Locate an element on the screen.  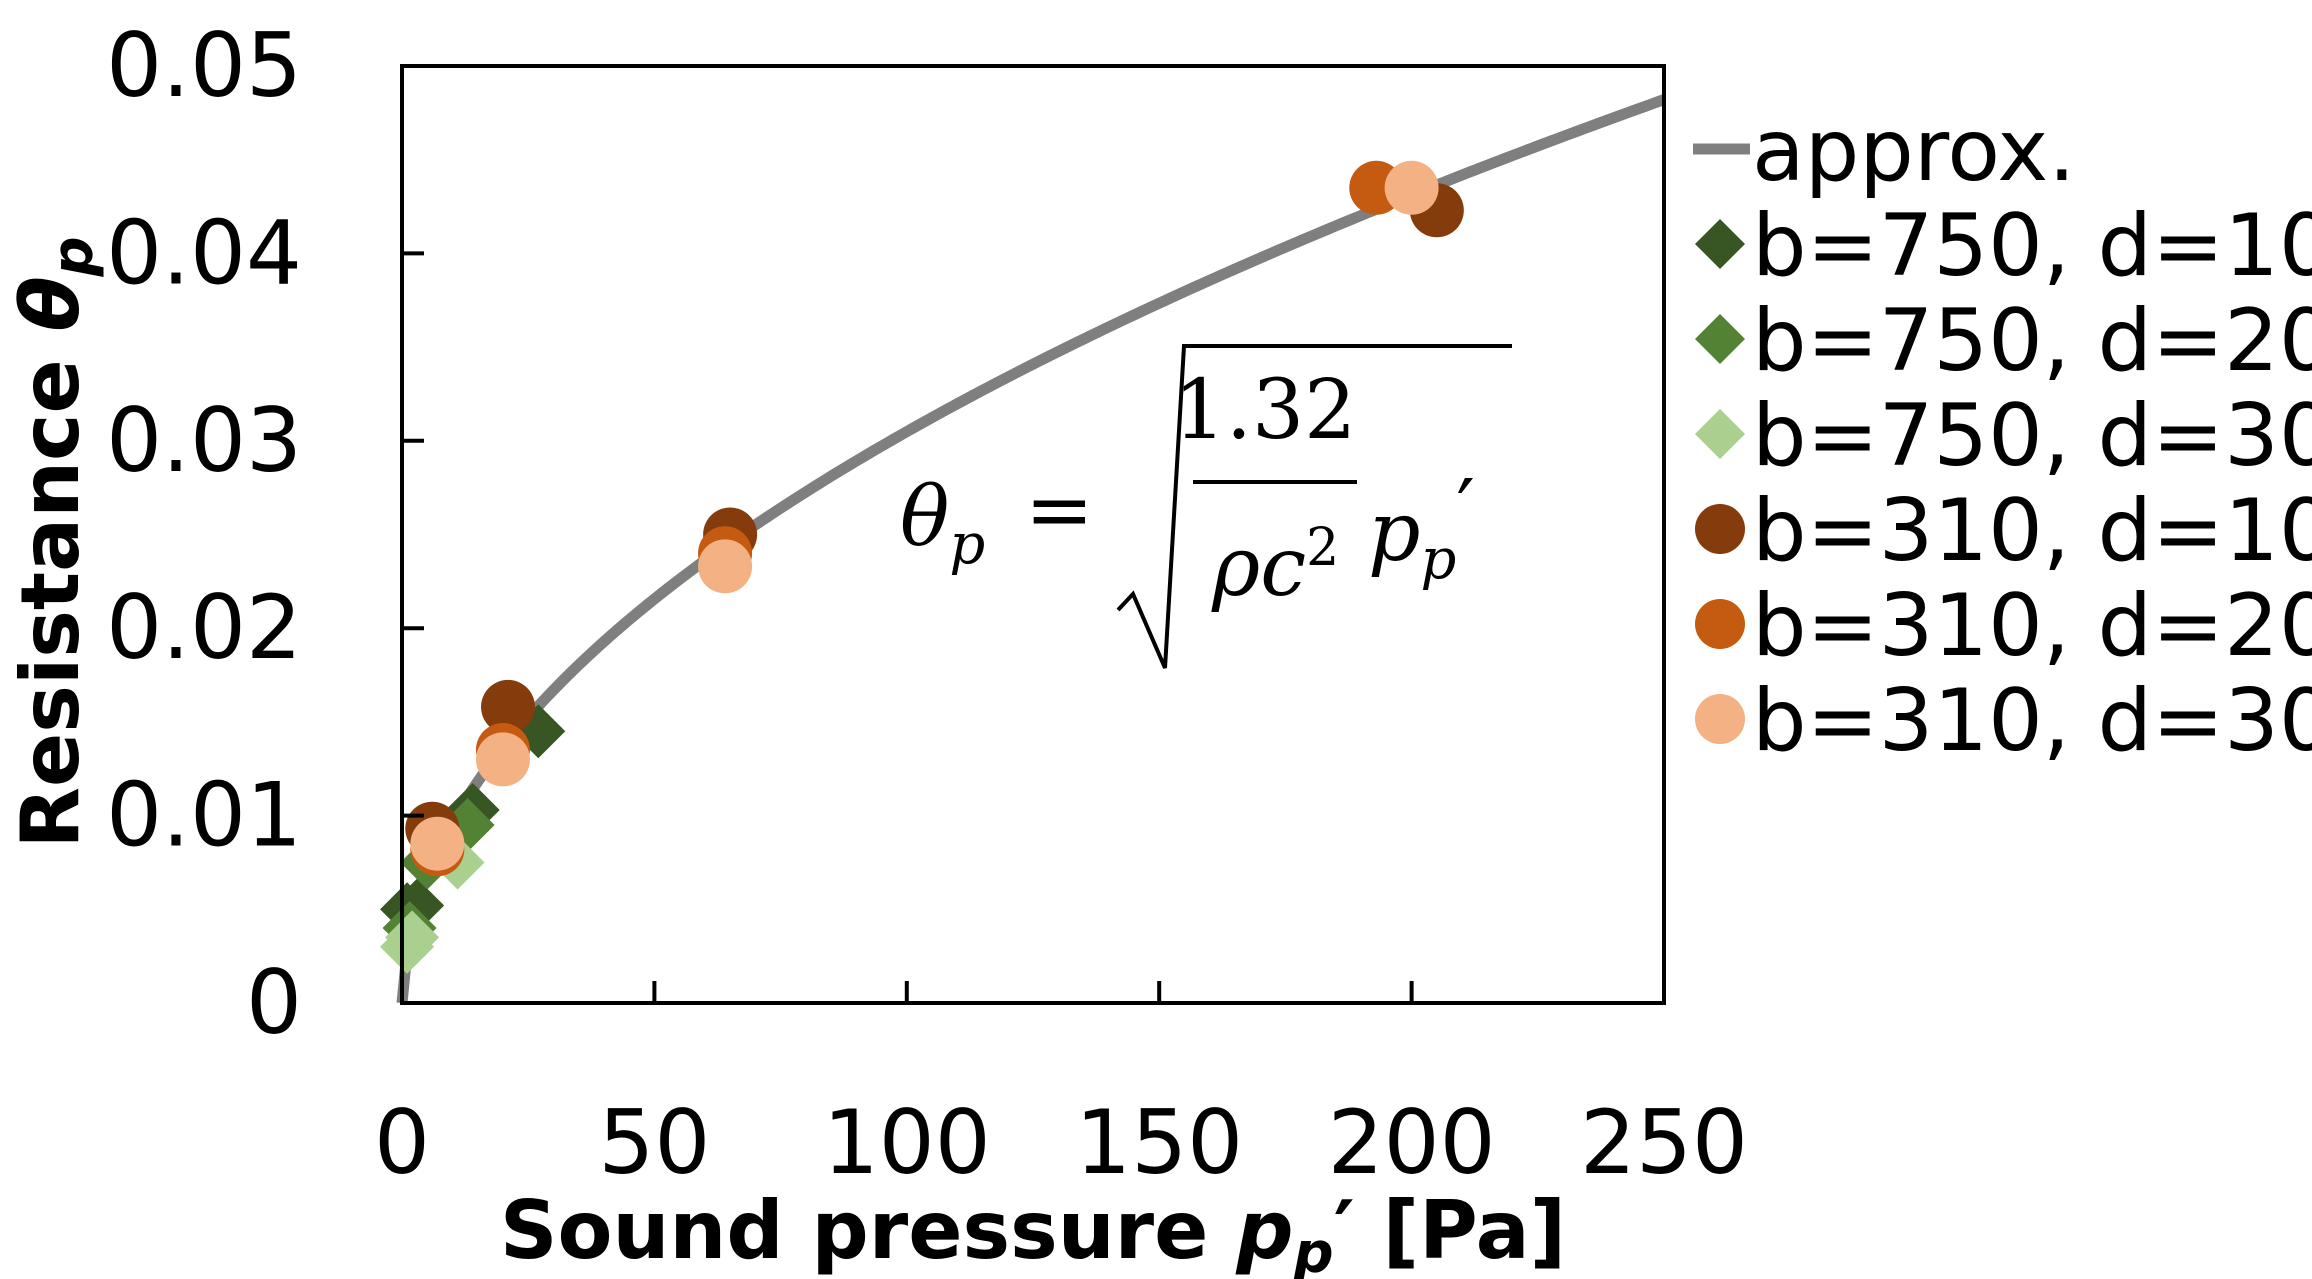
svg-text: ρc2 is located at coordinates (1275, 566).